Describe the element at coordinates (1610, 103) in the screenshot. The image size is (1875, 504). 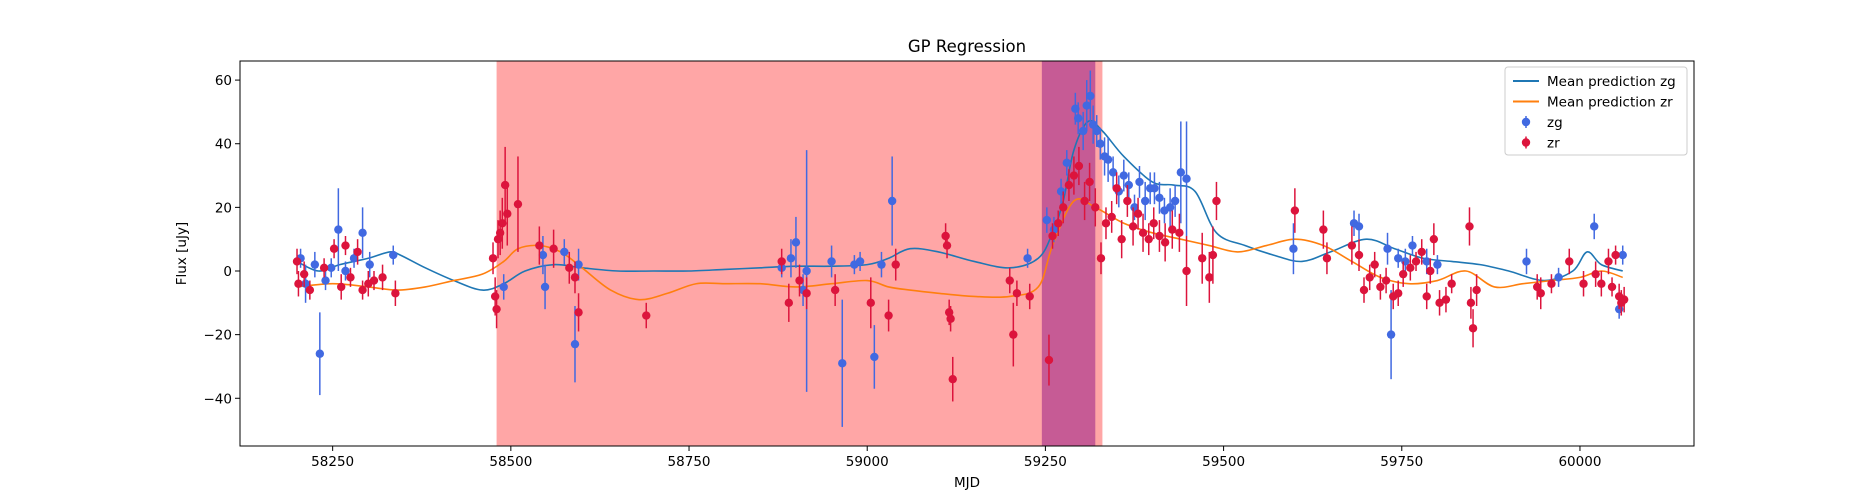
I see `legend-label-mean-prediction-zr: Mean prediction zr` at that location.